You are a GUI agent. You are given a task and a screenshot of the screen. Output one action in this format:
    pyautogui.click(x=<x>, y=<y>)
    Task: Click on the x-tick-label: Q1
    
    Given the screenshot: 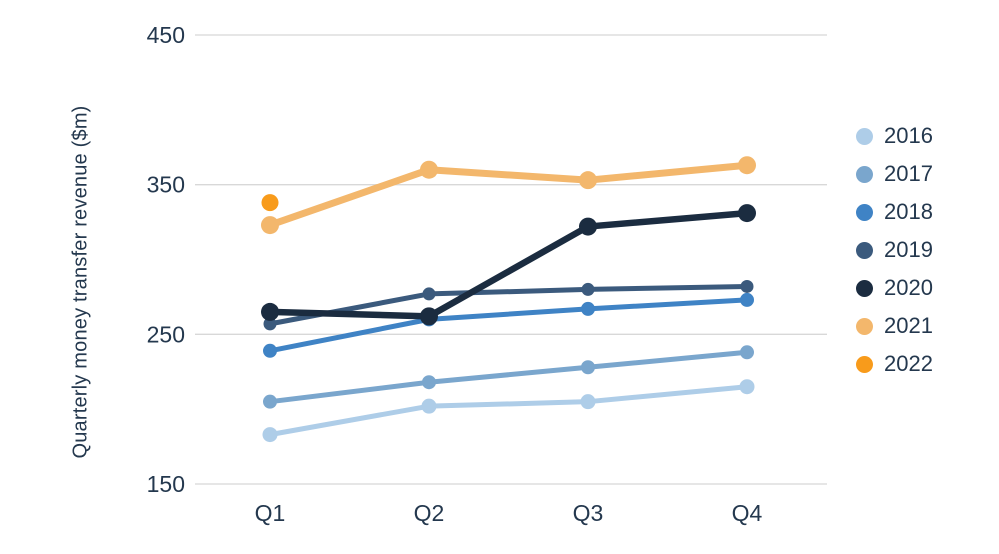 What is the action you would take?
    pyautogui.click(x=270, y=513)
    